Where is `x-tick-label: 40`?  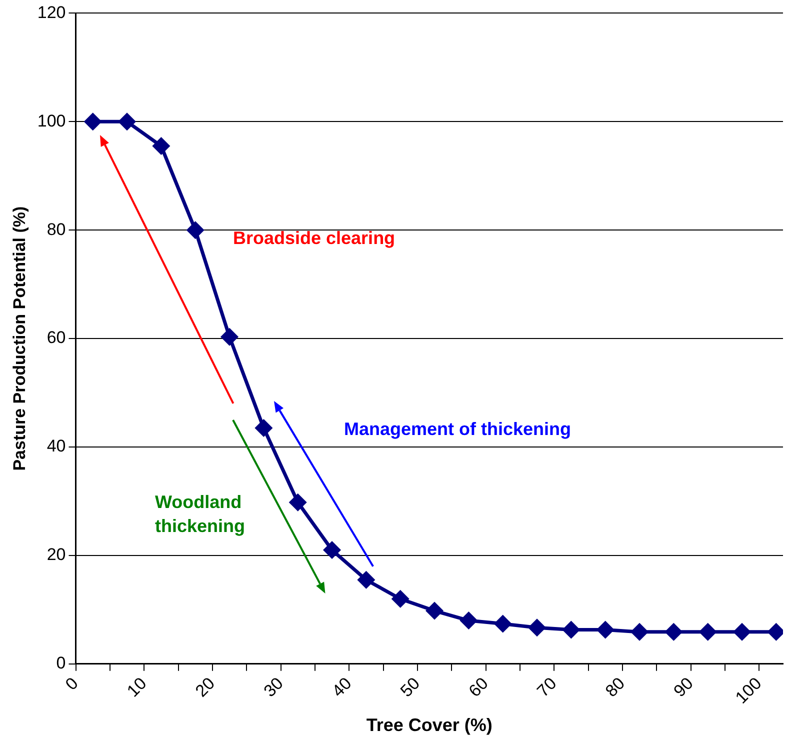
x-tick-label: 40 is located at coordinates (342, 687).